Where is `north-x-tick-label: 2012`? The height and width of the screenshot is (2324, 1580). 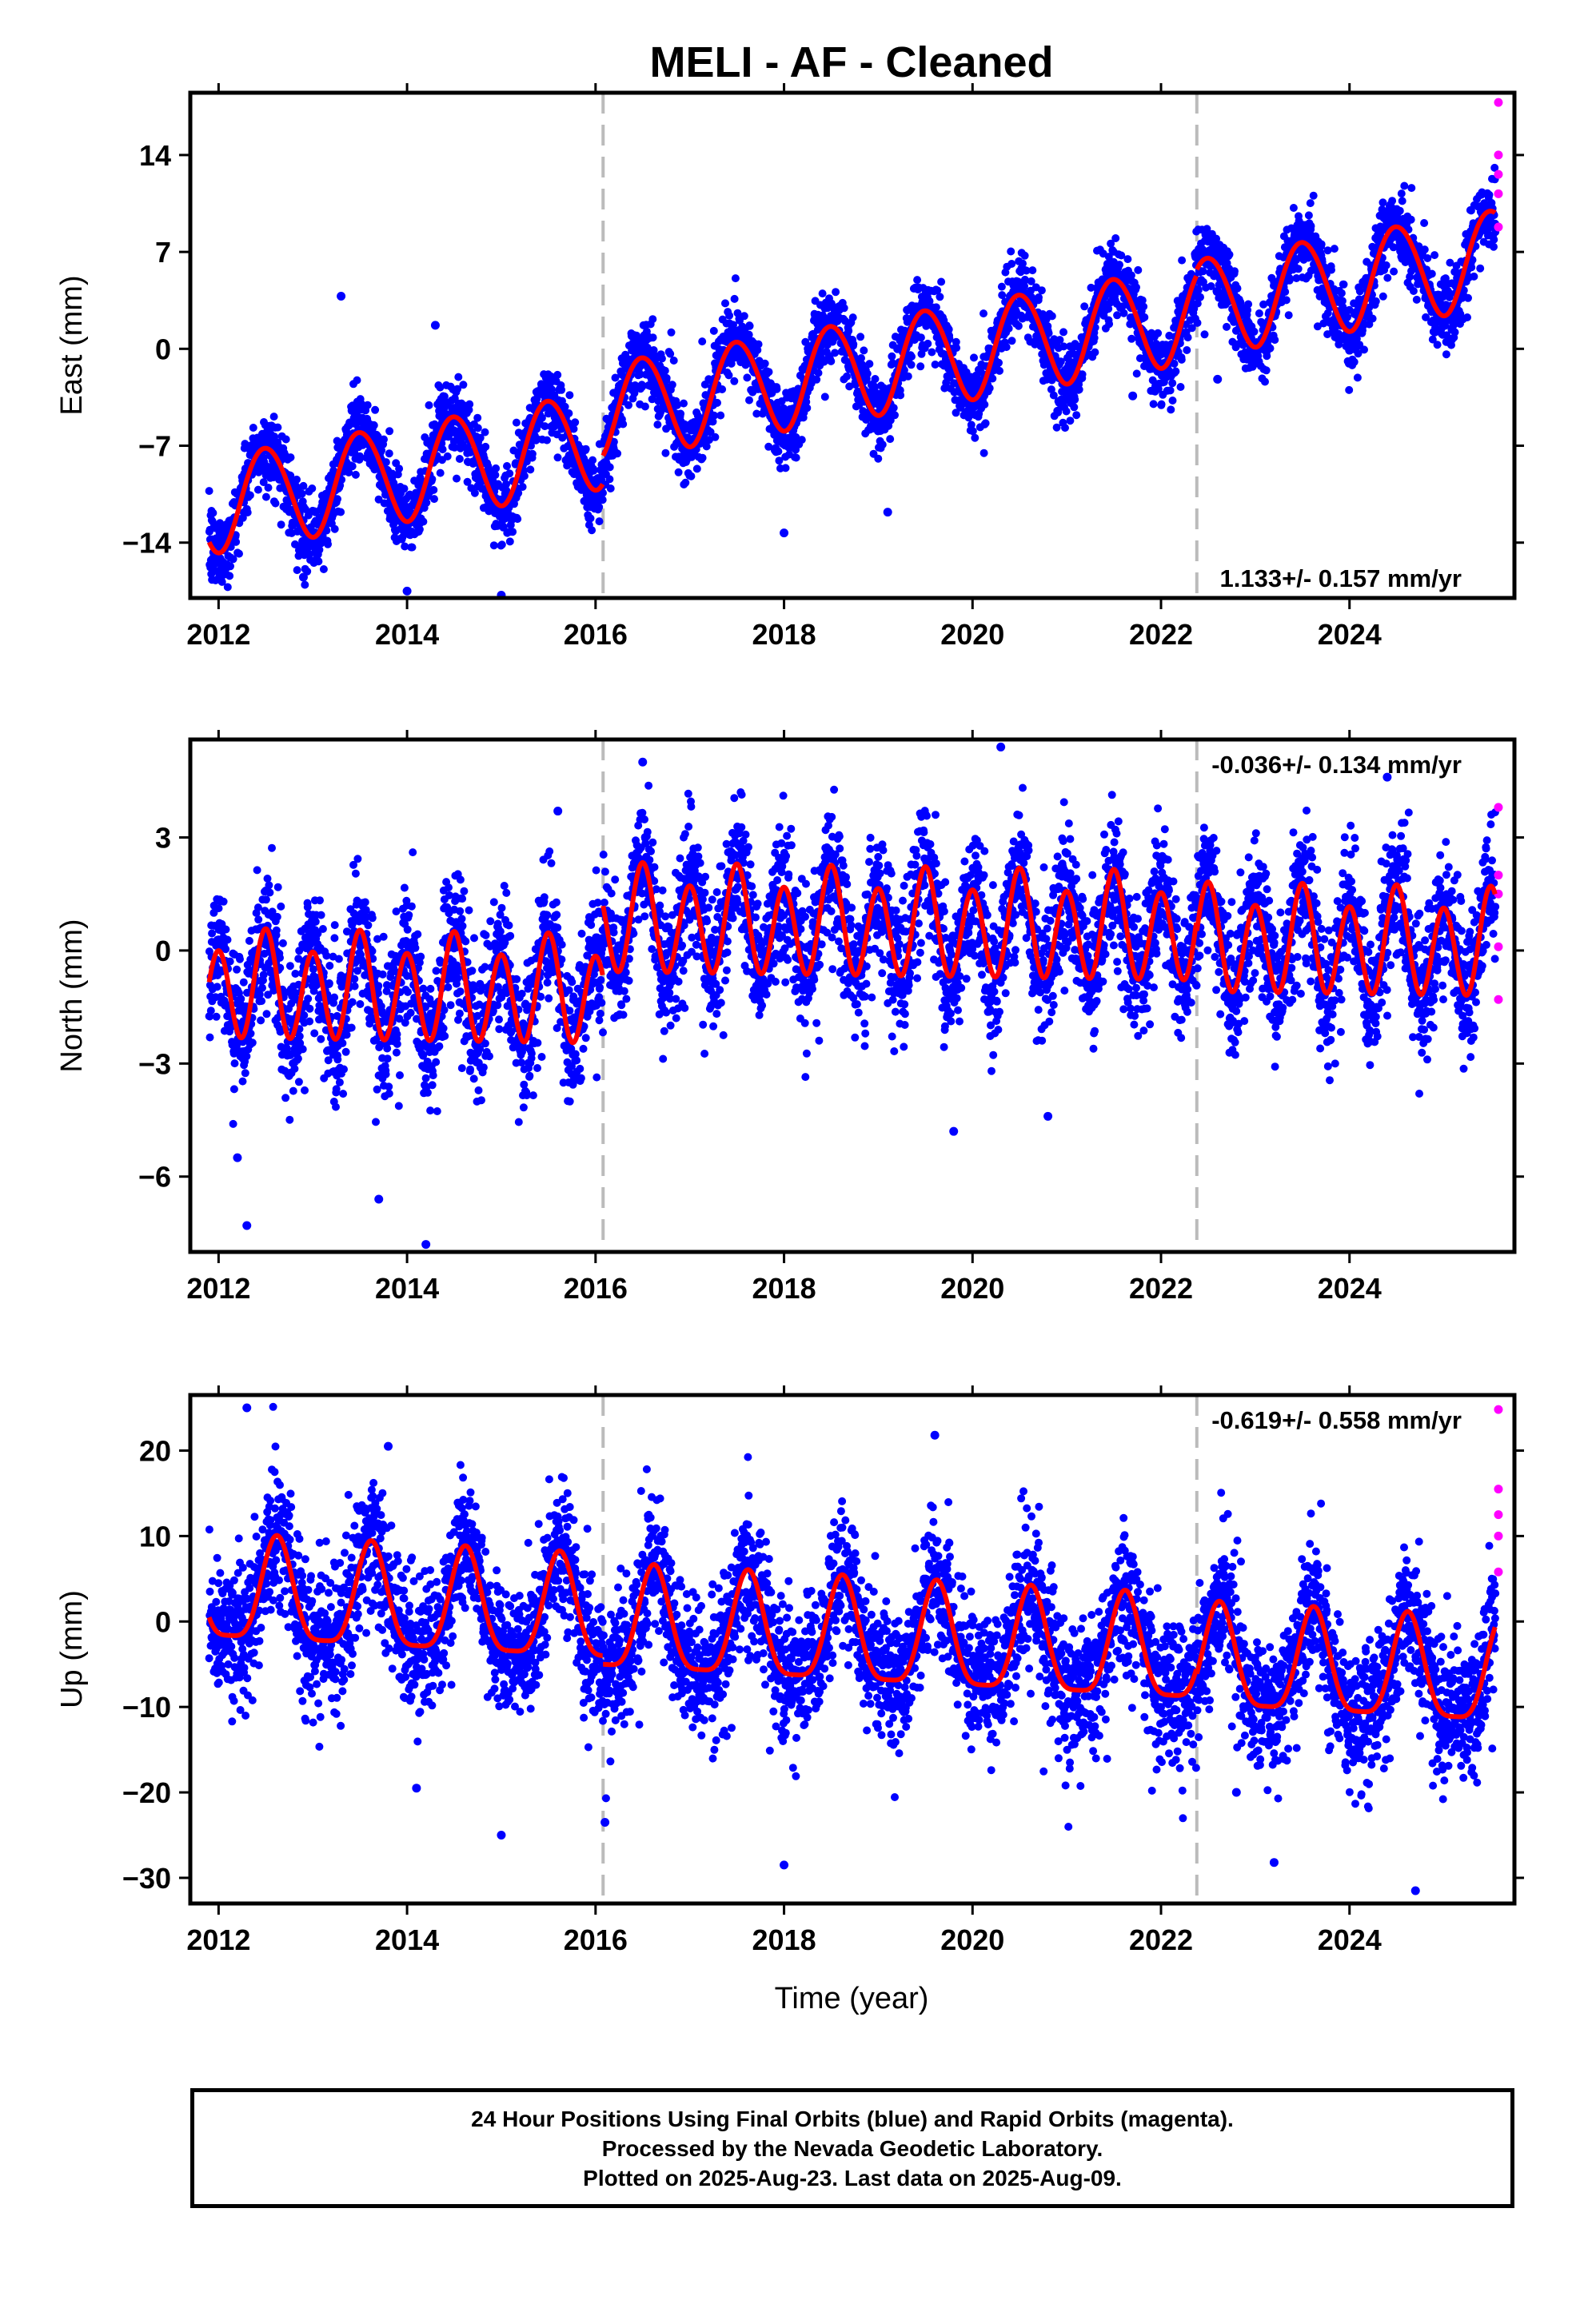 north-x-tick-label: 2012 is located at coordinates (218, 1289).